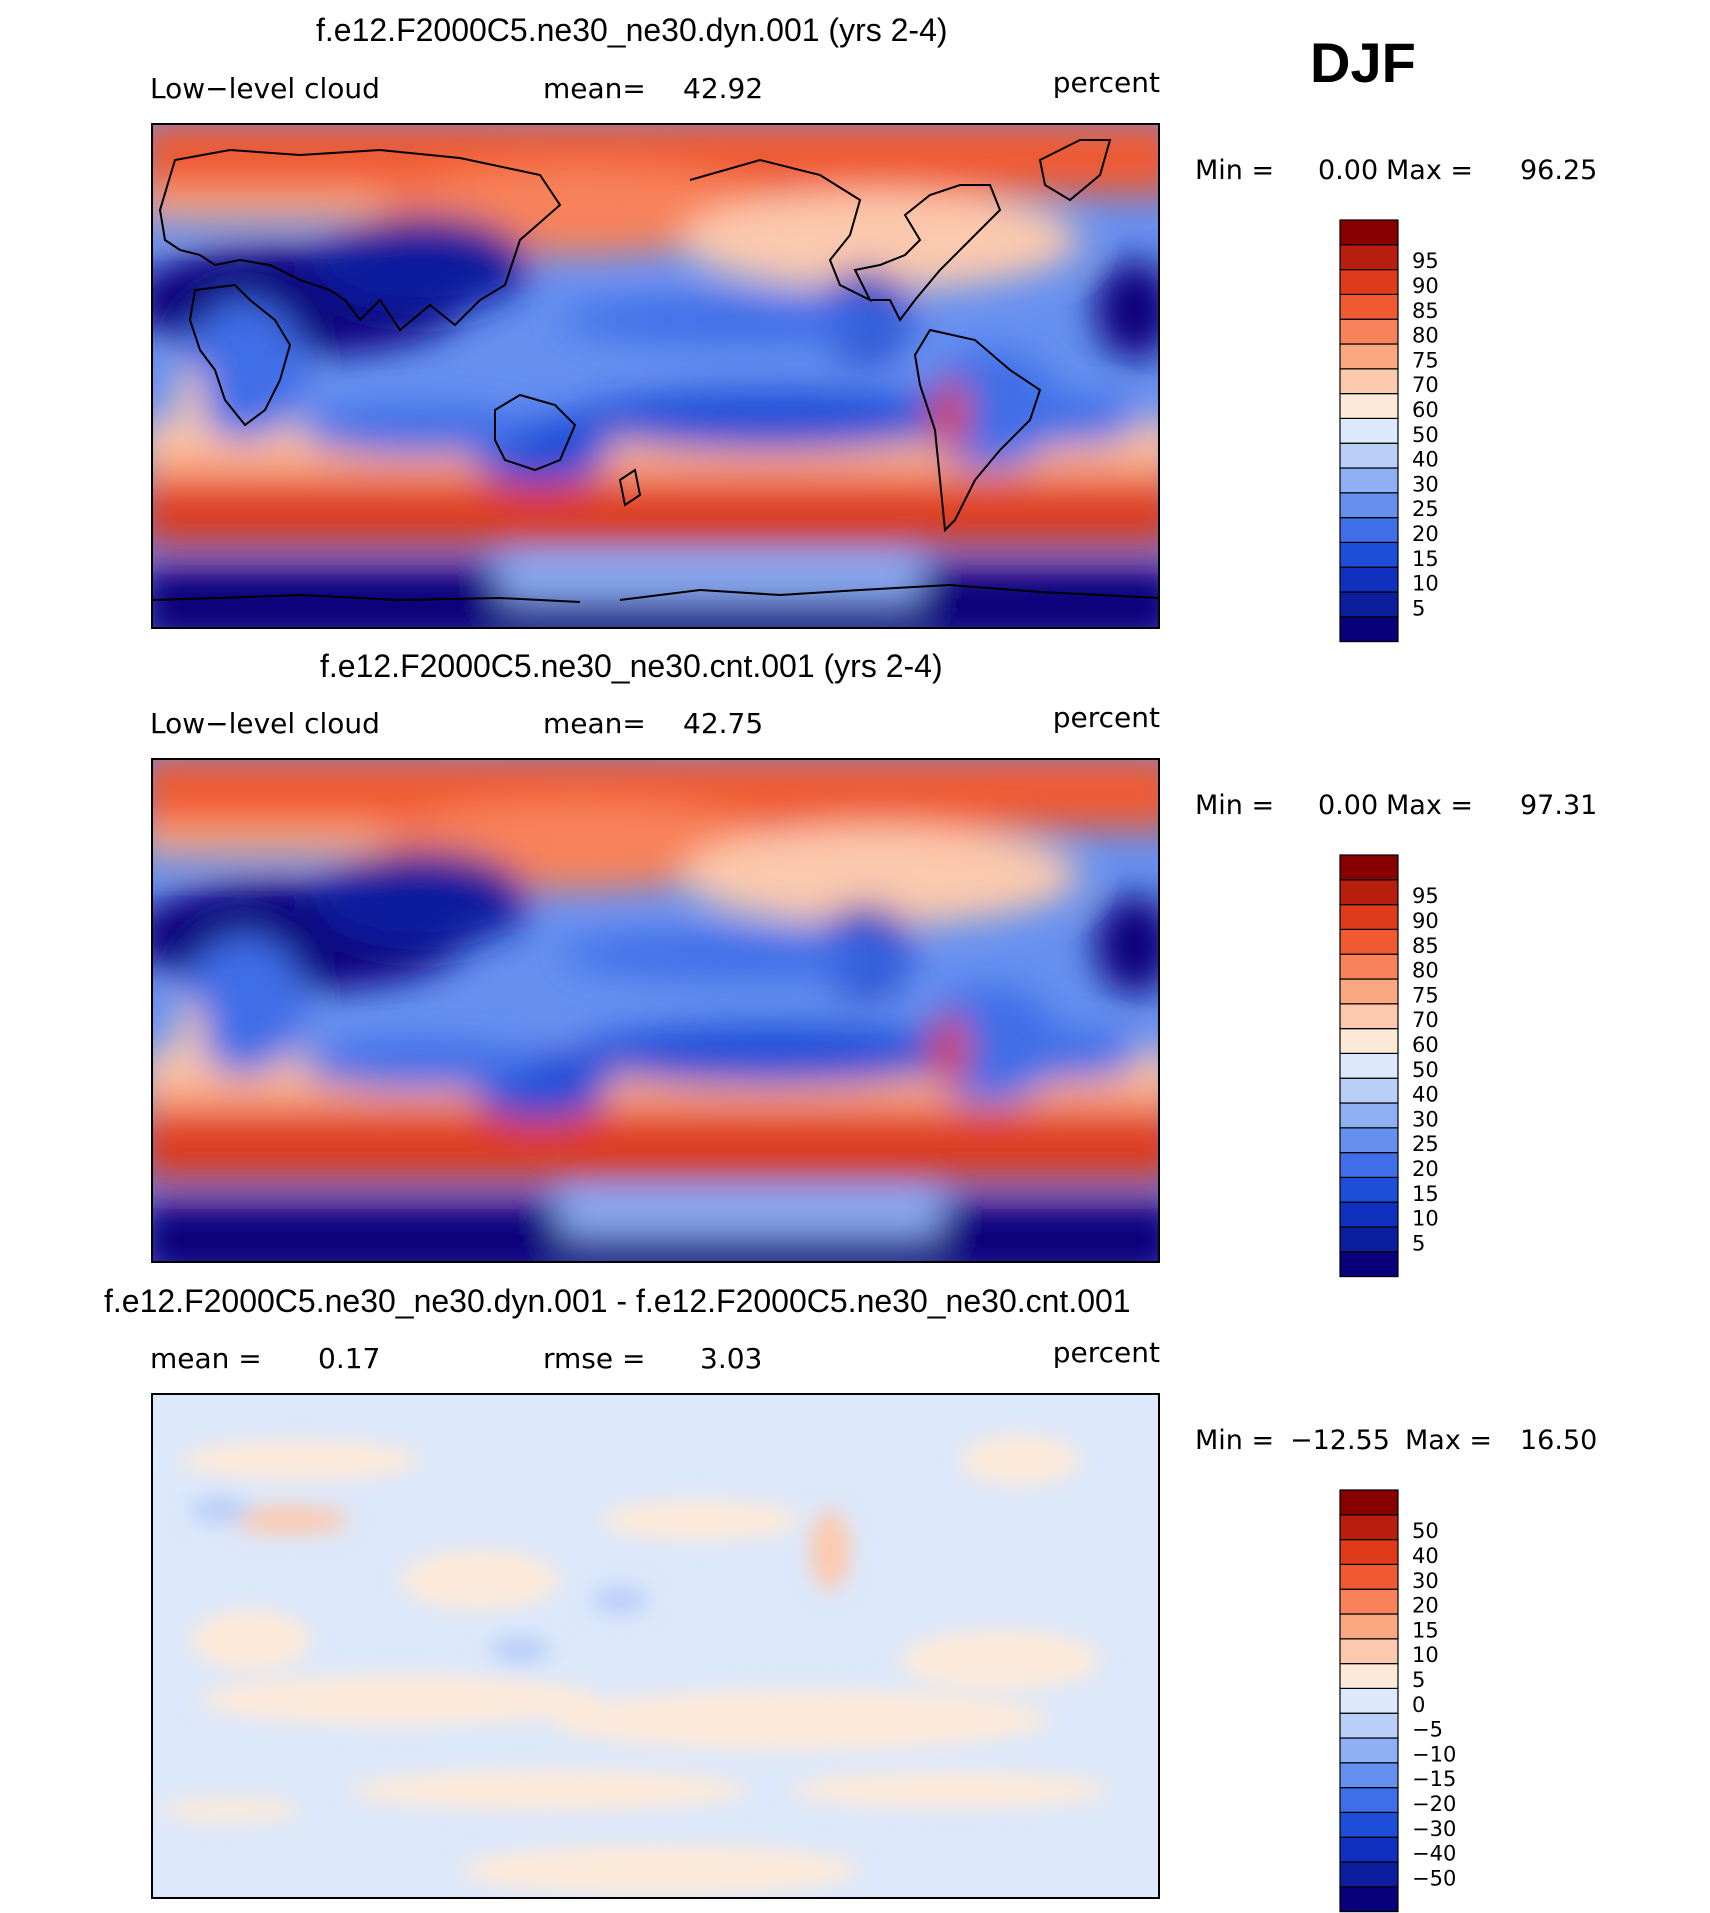  What do you see at coordinates (1558, 805) in the screenshot?
I see `max-value: 97.31` at bounding box center [1558, 805].